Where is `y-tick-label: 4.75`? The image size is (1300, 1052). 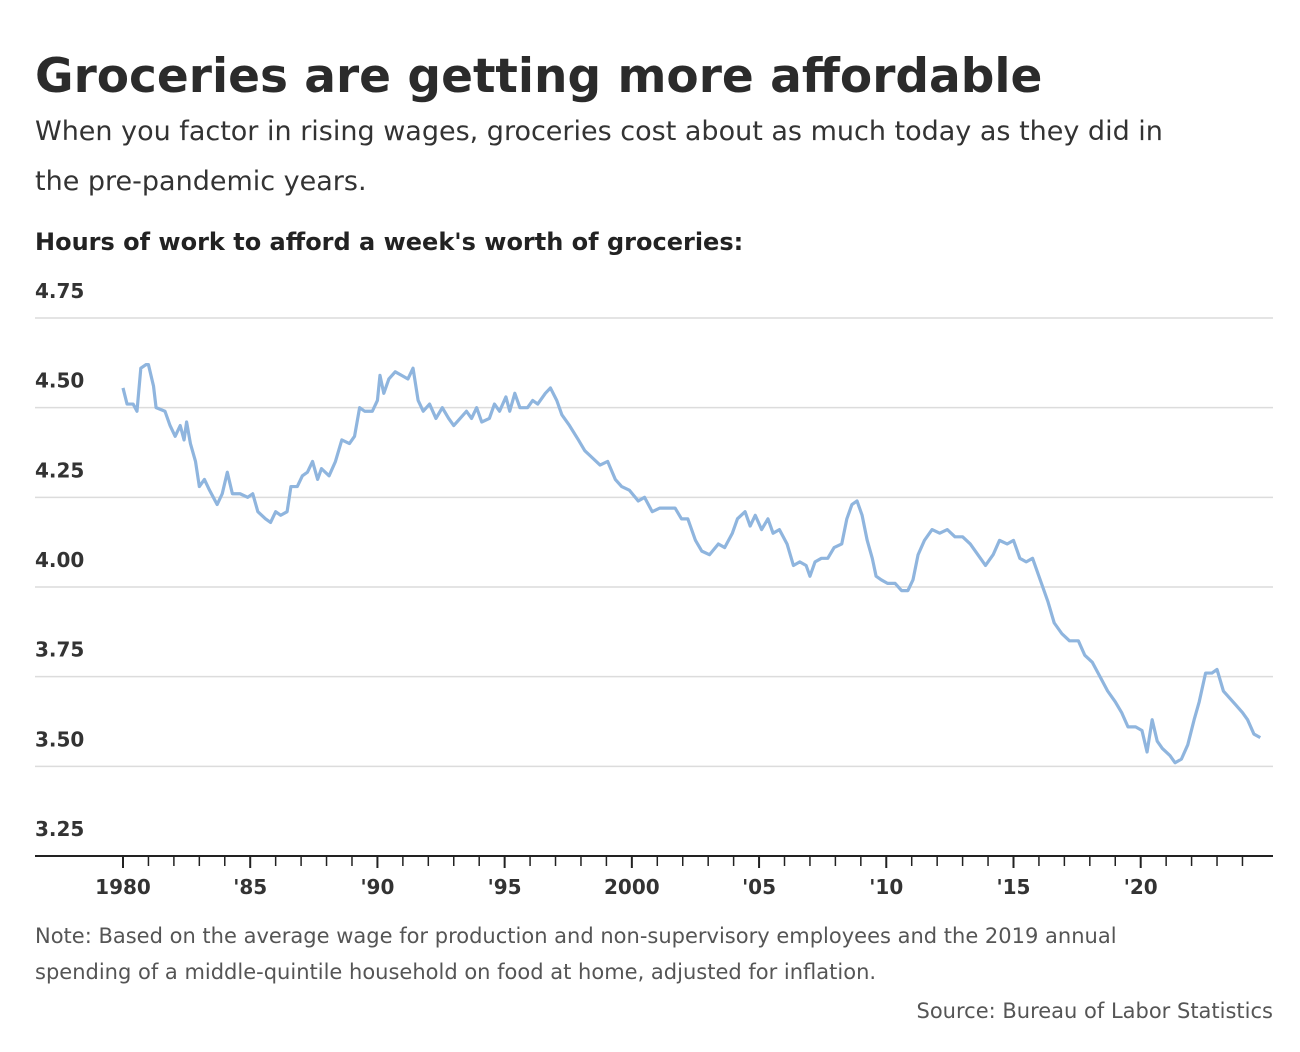
y-tick-label: 4.75 is located at coordinates (59, 291).